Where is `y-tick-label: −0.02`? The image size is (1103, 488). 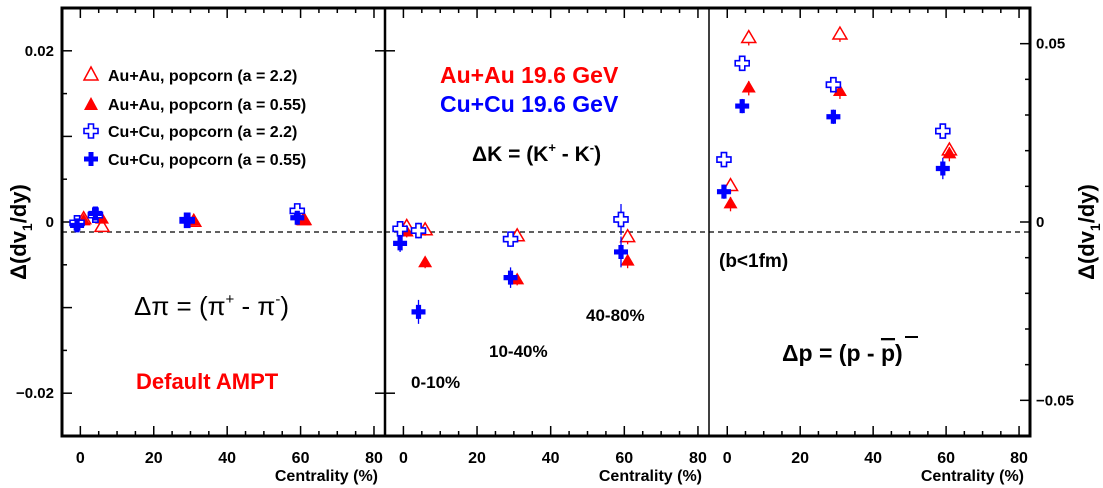 y-tick-label: −0.02 is located at coordinates (35, 393).